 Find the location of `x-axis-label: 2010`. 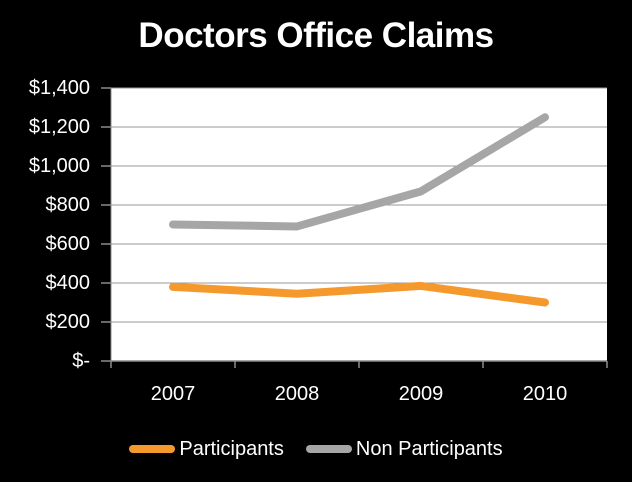

x-axis-label: 2010 is located at coordinates (545, 394).